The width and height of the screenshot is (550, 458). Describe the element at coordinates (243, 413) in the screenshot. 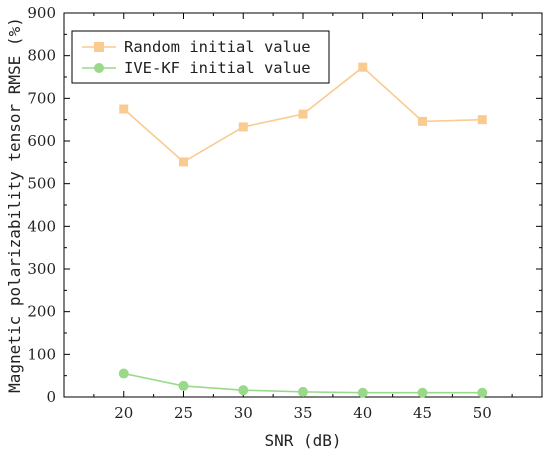

I see `x-tick-label: 30` at that location.